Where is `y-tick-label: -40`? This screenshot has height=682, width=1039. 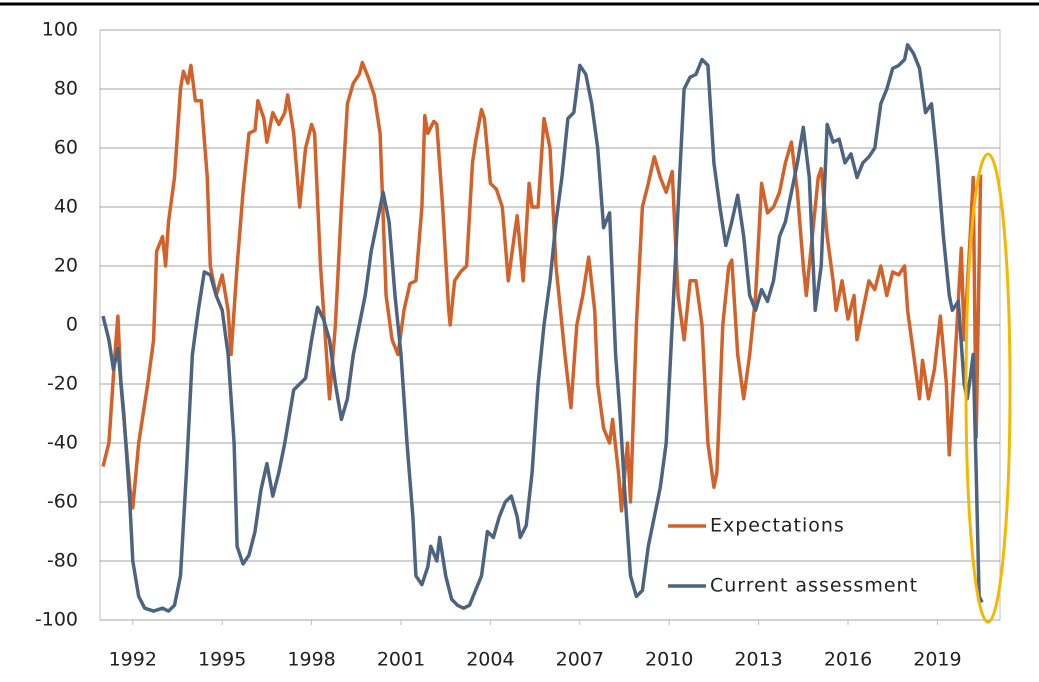 y-tick-label: -40 is located at coordinates (62, 443).